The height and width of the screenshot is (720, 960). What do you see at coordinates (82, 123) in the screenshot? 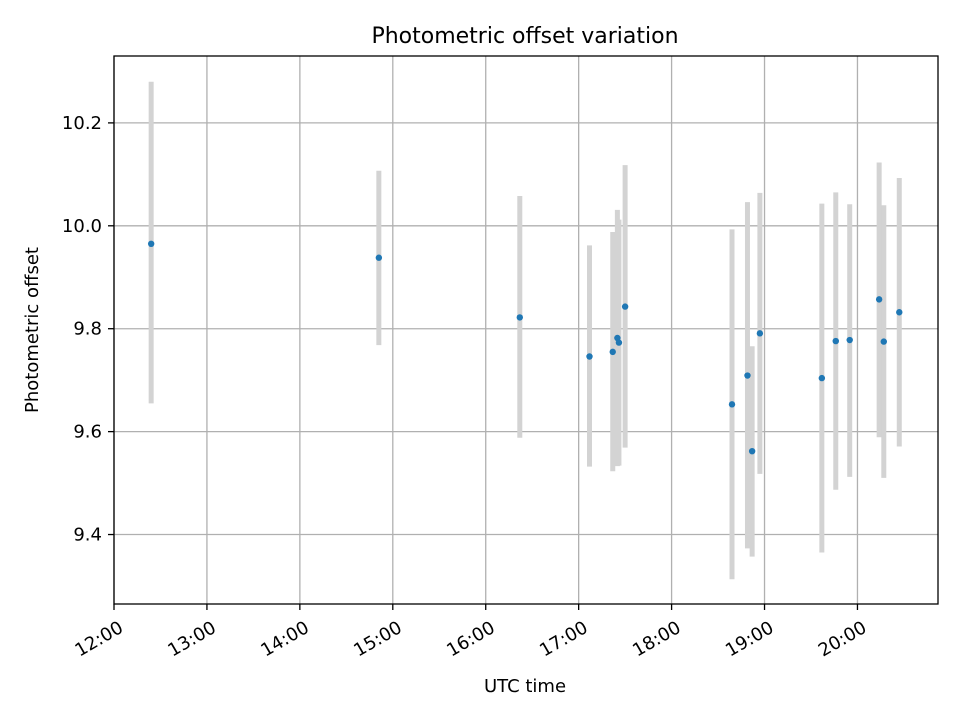
I see `y-tick-label: 10.2` at bounding box center [82, 123].